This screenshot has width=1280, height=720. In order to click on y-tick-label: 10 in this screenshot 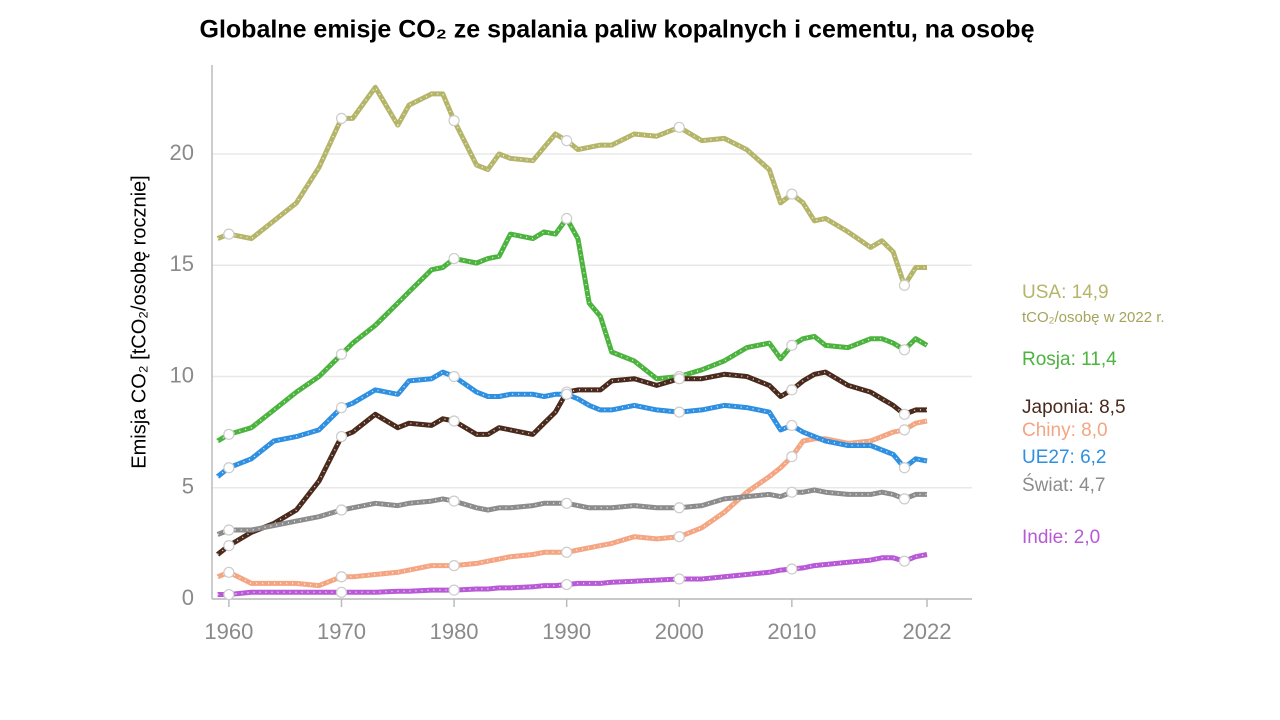, I will do `click(182, 374)`.